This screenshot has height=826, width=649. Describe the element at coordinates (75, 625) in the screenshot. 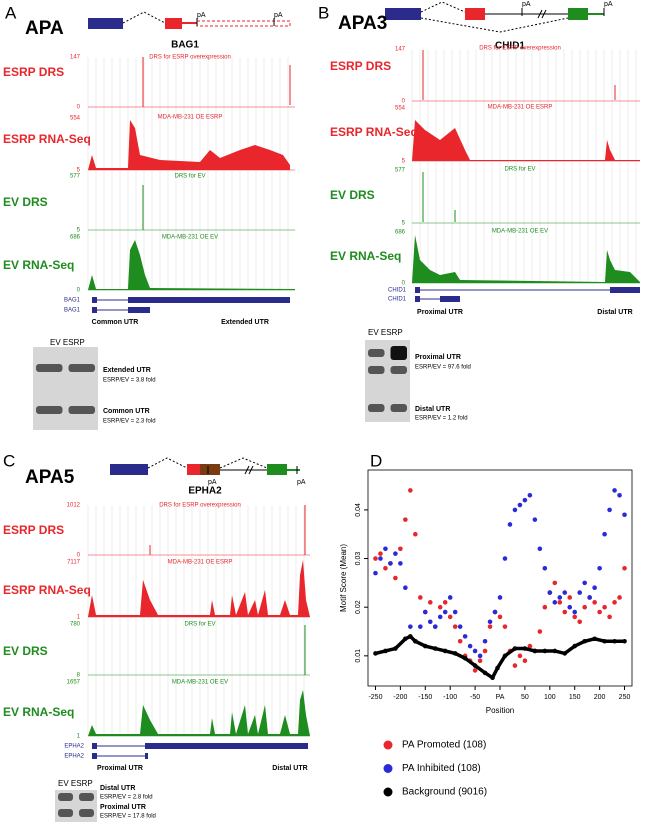

I see `track-scale: 780` at that location.